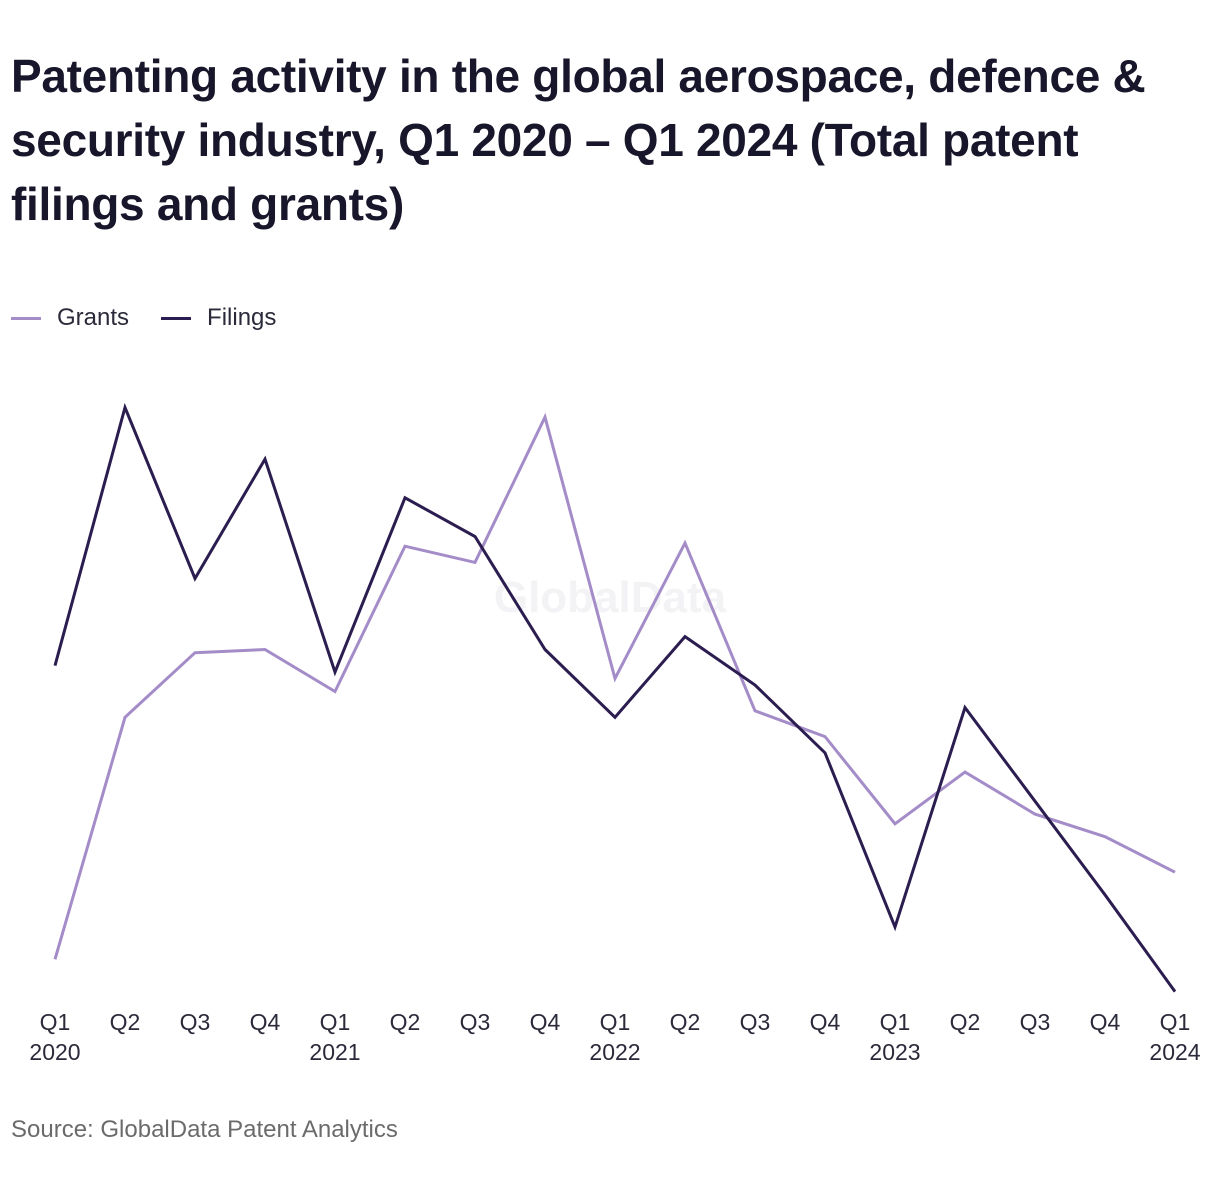  I want to click on x-tick-year-label: 2023, so click(894, 1052).